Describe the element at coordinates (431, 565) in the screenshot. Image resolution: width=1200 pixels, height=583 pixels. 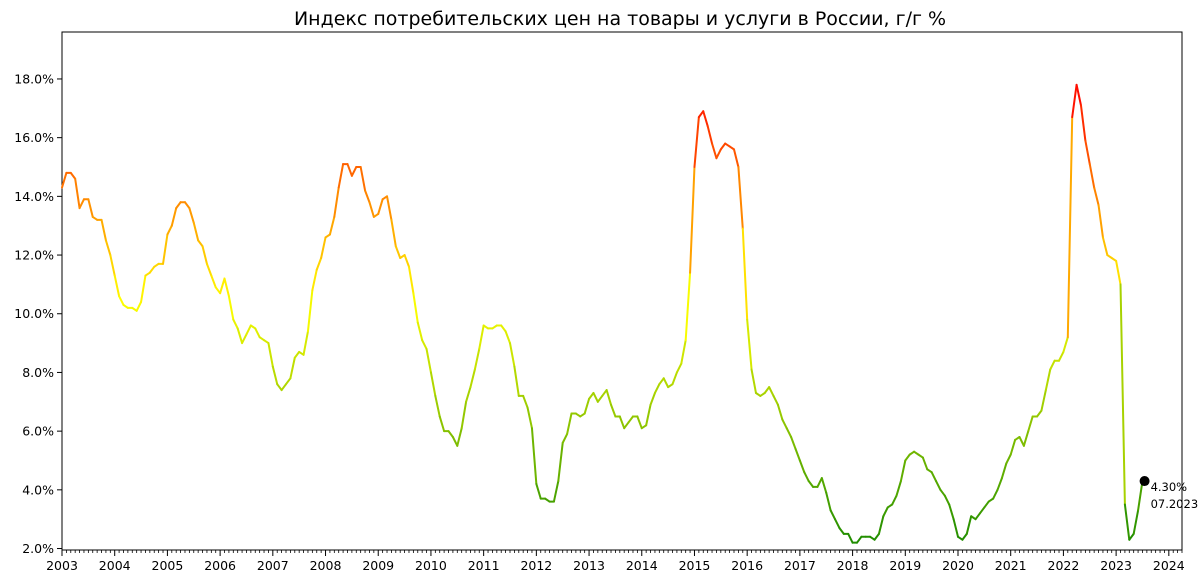
I see `x-tick-label: 2010` at that location.